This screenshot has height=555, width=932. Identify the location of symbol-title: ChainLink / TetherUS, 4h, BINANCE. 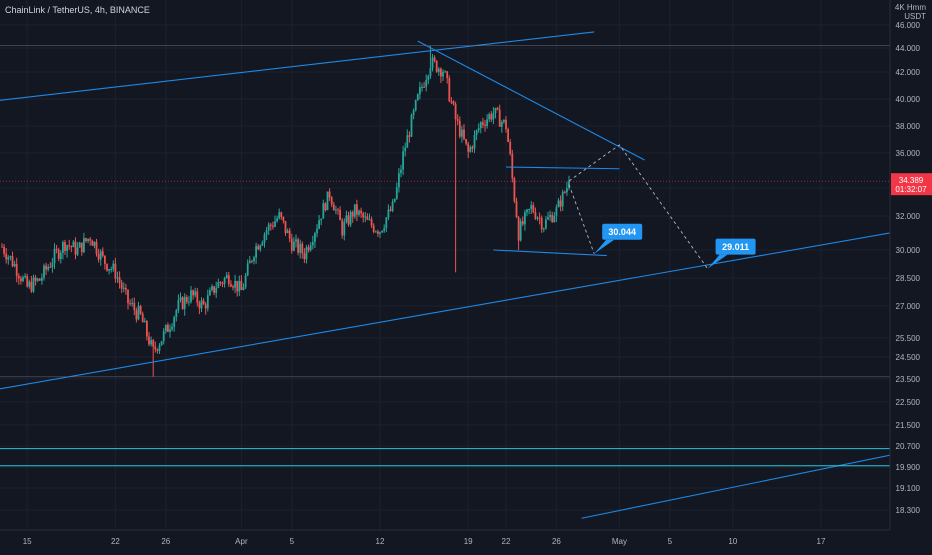
(77, 10).